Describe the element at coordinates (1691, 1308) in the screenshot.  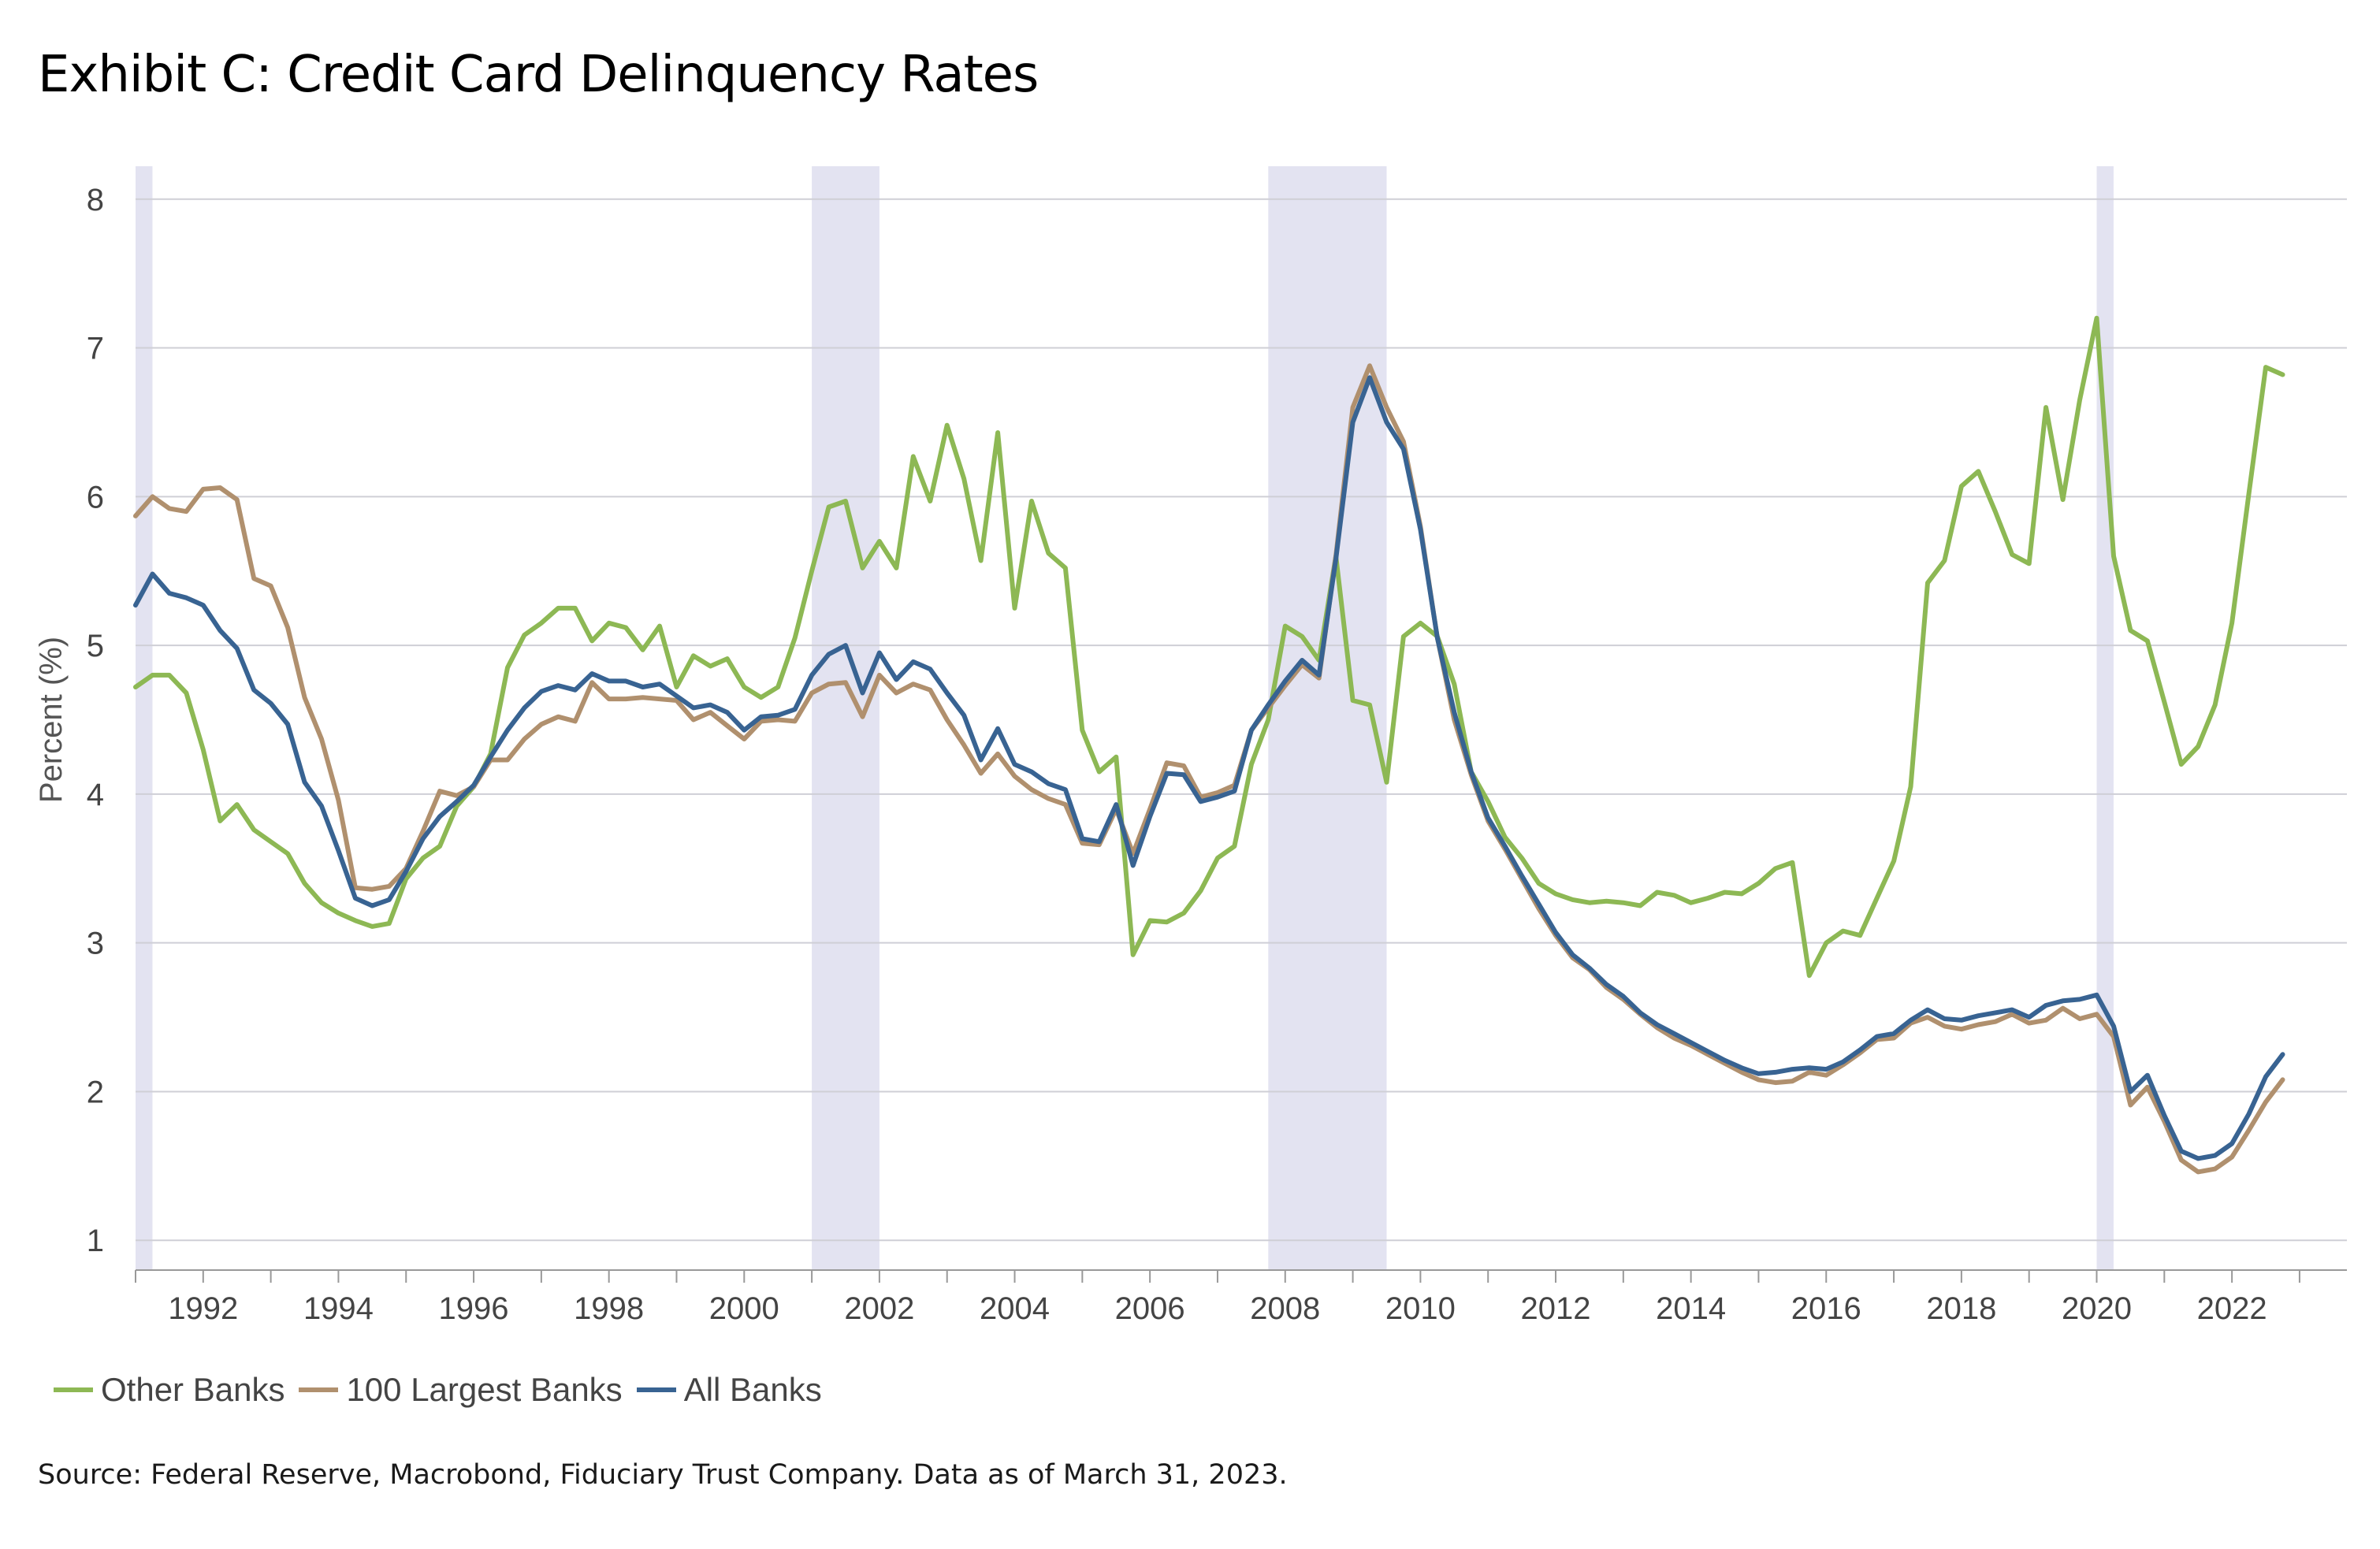
I see `x-tick-label: 2014` at that location.